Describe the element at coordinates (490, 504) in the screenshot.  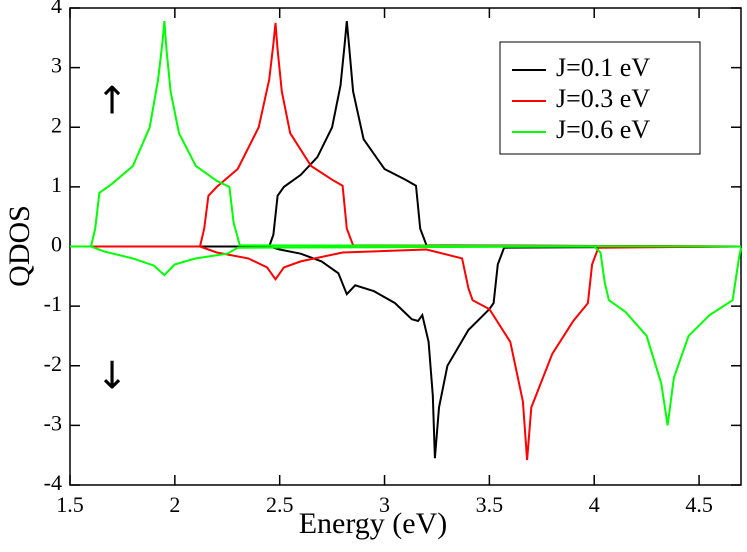
I see `x-tick-label: 3.5` at that location.